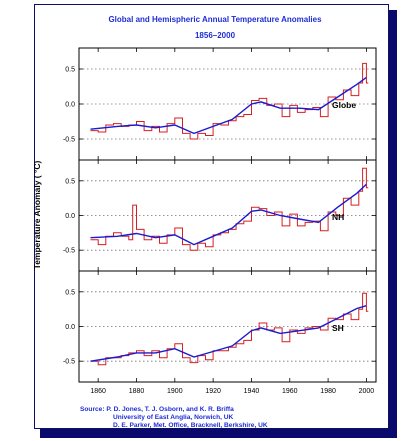 The width and height of the screenshot is (404, 441). What do you see at coordinates (290, 391) in the screenshot?
I see `x-tick-label: 1960` at bounding box center [290, 391].